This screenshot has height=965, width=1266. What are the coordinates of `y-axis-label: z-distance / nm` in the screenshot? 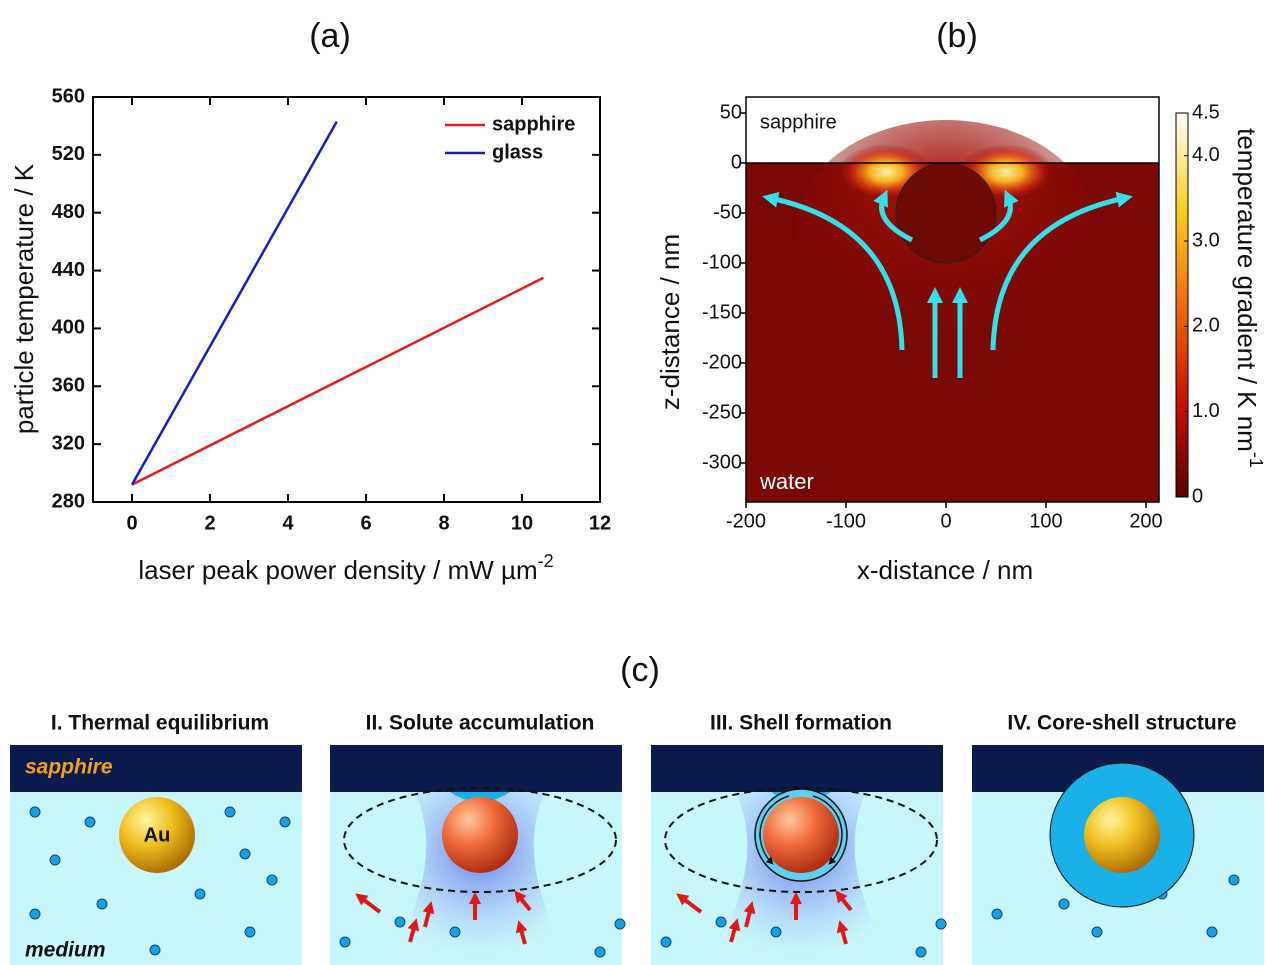 It's located at (670, 322).